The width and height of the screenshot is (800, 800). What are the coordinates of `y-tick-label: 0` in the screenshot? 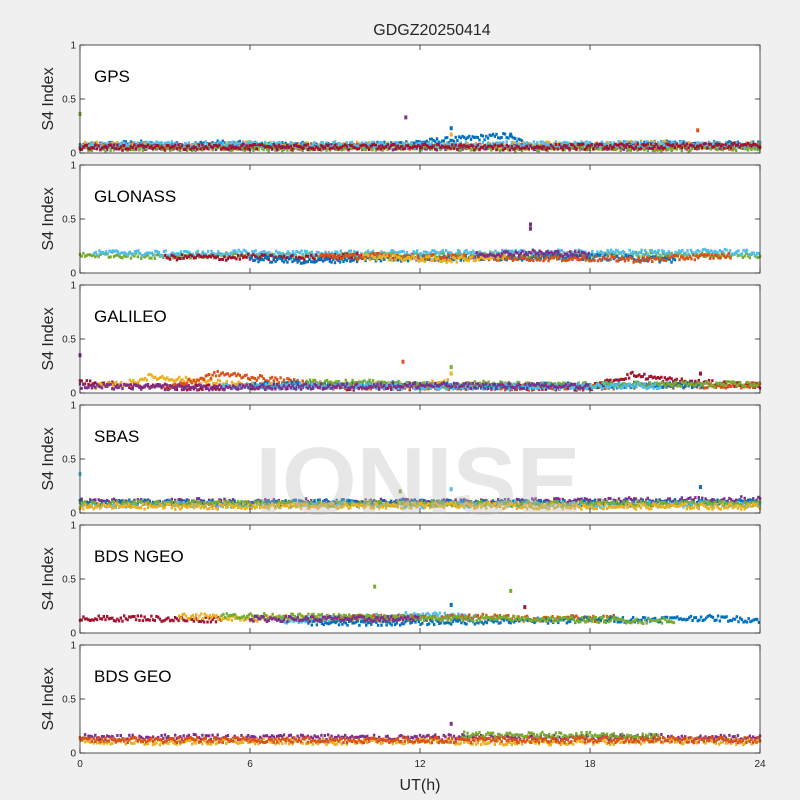 It's located at (73, 274).